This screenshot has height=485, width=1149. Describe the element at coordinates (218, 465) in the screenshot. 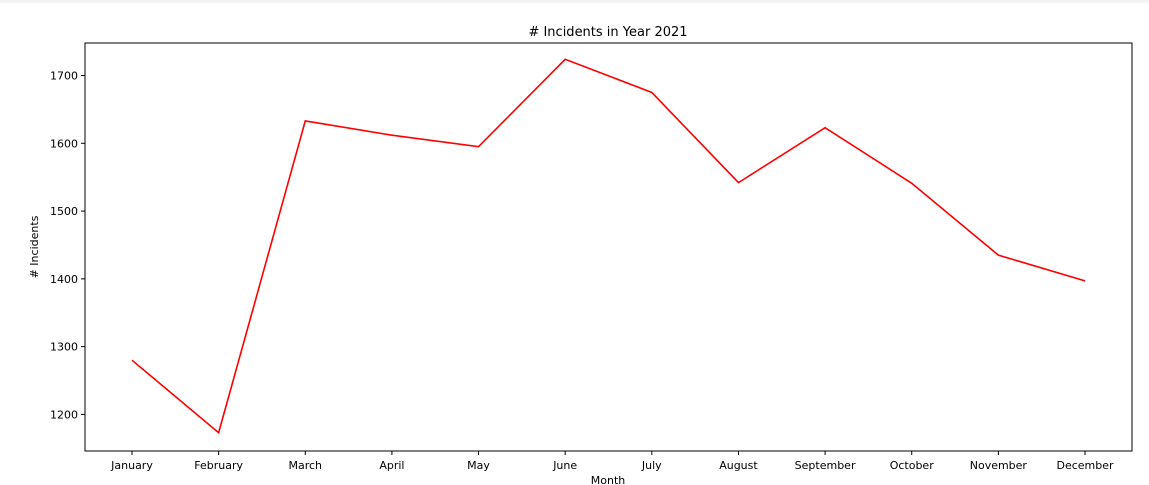

I see `x-tick-label: February` at that location.